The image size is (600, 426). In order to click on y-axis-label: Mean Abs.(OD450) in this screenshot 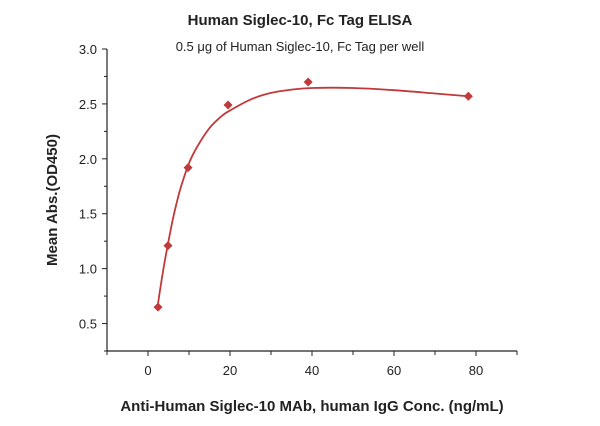, I will do `click(52, 200)`.